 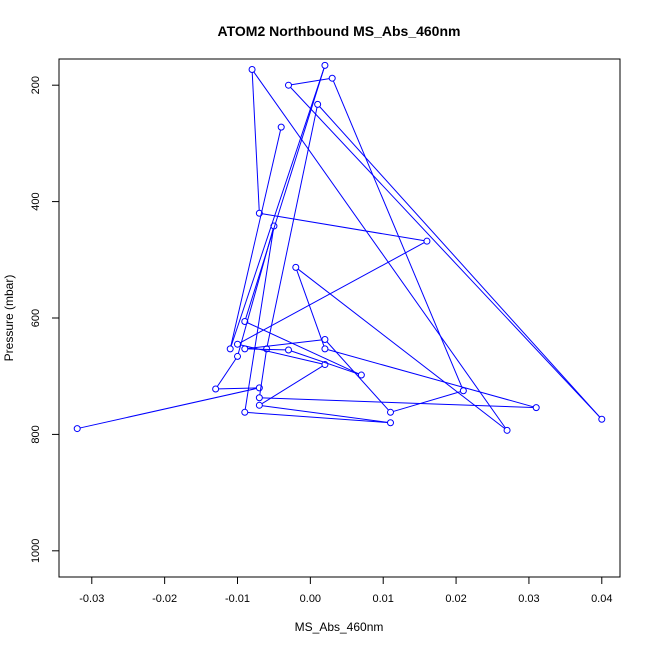 I want to click on y-tick-label: 600, so click(x=36, y=318).